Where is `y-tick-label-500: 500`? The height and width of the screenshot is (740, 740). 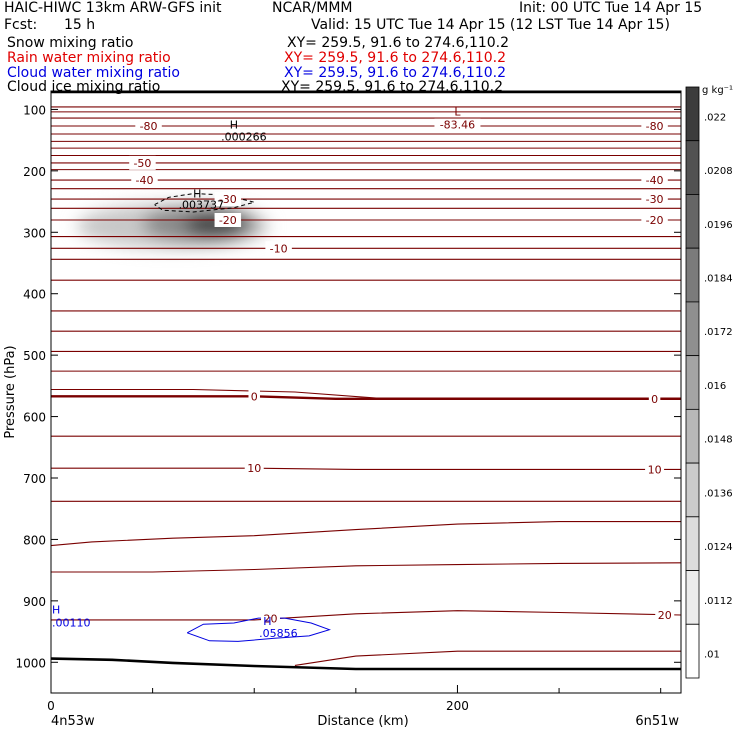 y-tick-label-500: 500 is located at coordinates (34, 356).